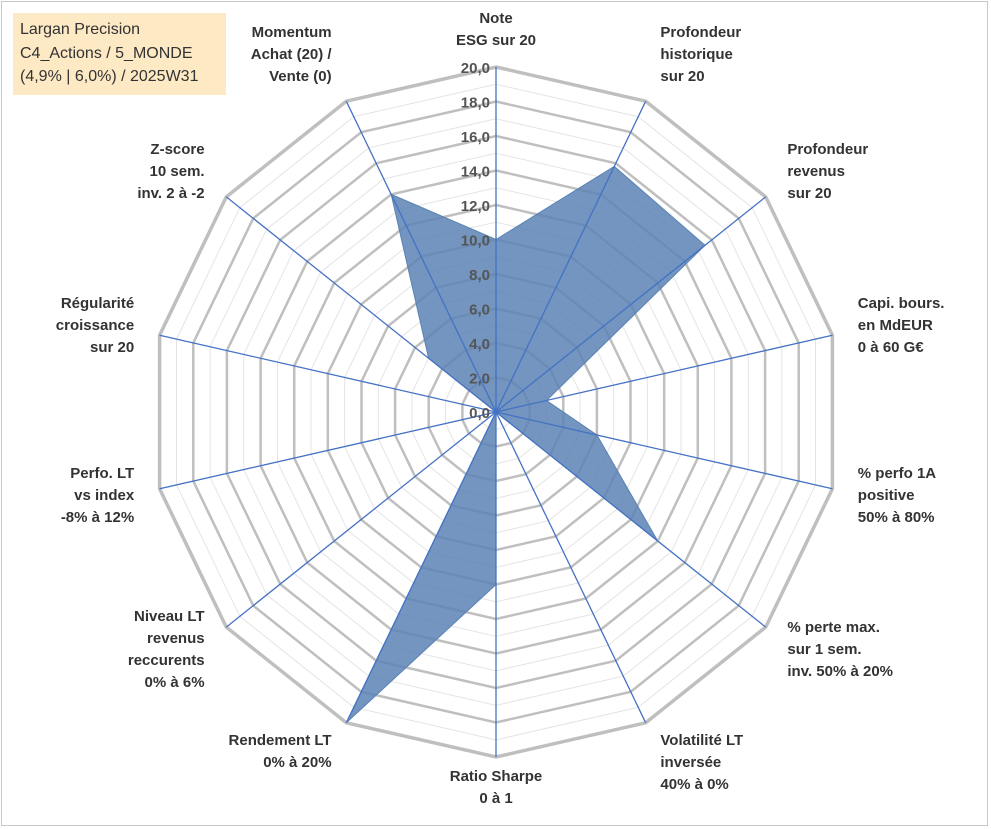 This screenshot has height=829, width=991. I want to click on tick-label: 12,0, so click(475, 206).